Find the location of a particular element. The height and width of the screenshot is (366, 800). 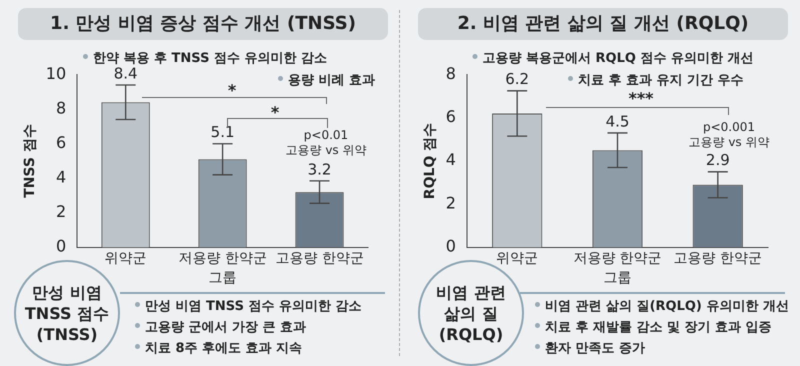

data-label: 6.2 is located at coordinates (517, 79).